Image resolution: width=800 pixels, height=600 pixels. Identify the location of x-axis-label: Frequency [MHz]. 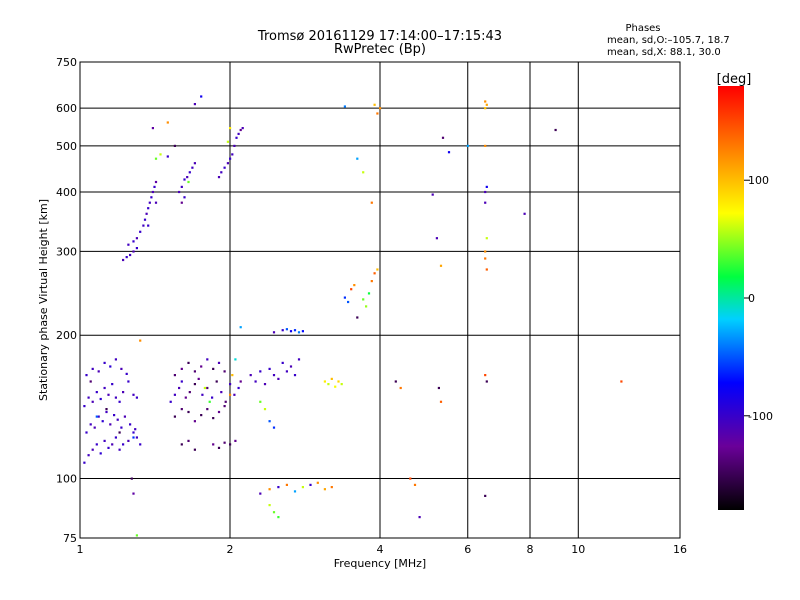
(380, 563).